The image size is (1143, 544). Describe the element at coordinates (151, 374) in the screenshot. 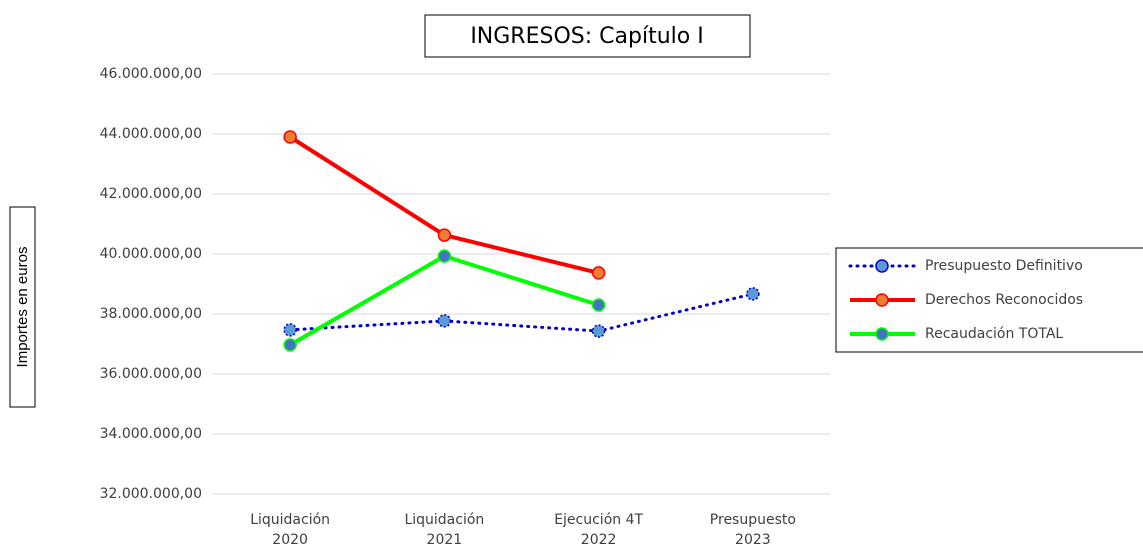

I see `y-tick-label: 36.000.000,00` at that location.